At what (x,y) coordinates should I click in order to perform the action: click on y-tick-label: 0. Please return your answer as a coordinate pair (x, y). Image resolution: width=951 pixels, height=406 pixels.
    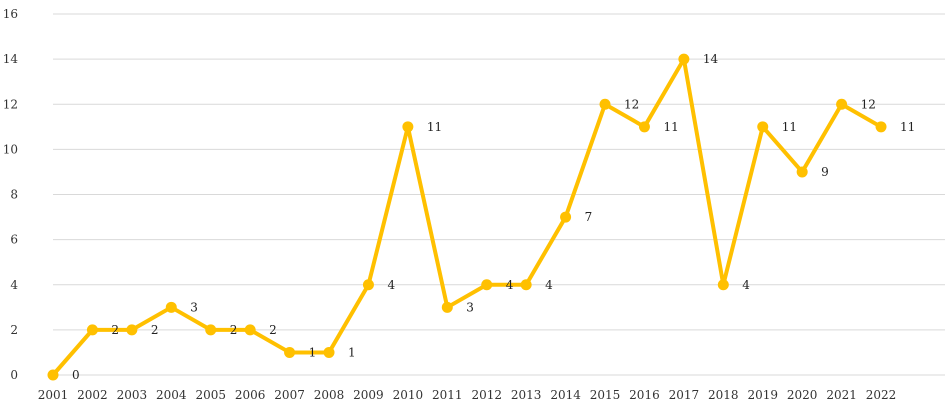
    Looking at the image, I should click on (14, 375).